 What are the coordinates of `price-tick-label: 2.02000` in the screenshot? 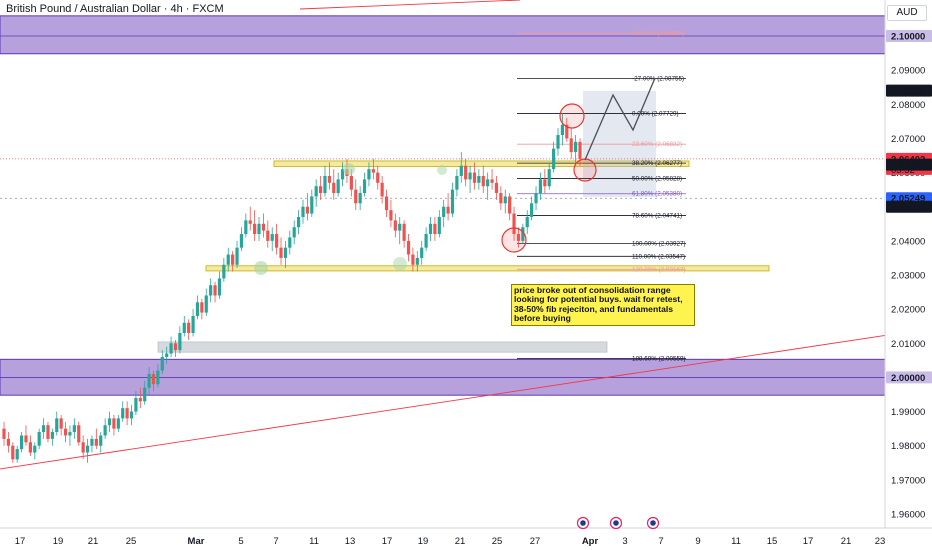 It's located at (908, 310).